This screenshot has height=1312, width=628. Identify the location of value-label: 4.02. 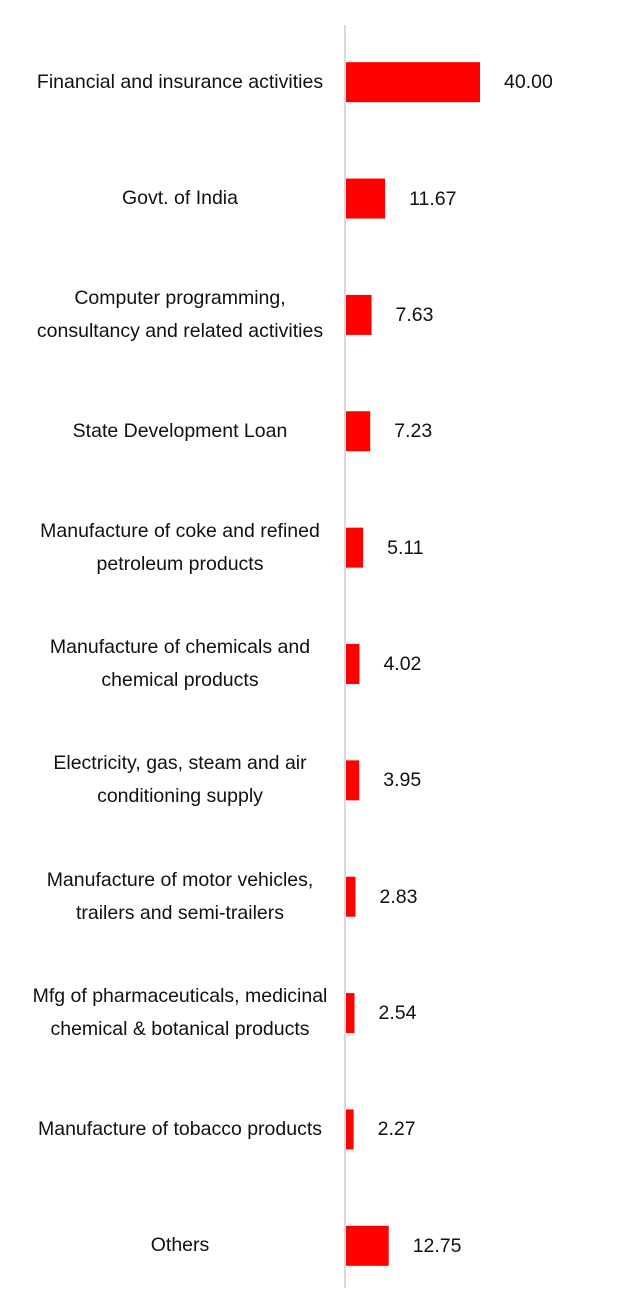
(402, 664).